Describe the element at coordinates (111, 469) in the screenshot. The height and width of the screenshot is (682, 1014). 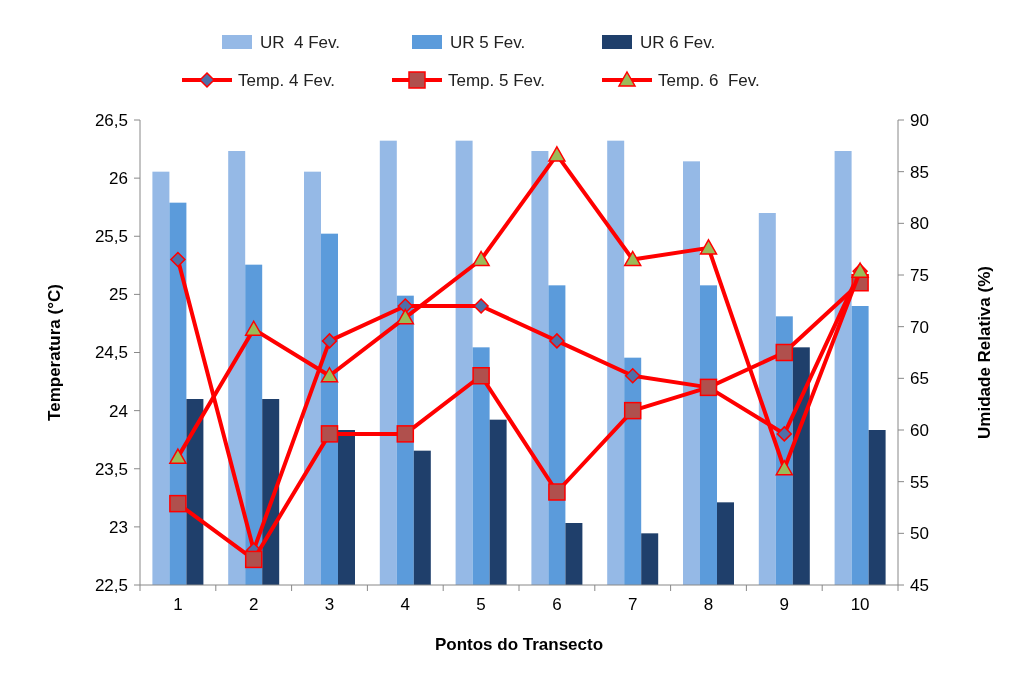
I see `y-tick-label: 23,5` at that location.